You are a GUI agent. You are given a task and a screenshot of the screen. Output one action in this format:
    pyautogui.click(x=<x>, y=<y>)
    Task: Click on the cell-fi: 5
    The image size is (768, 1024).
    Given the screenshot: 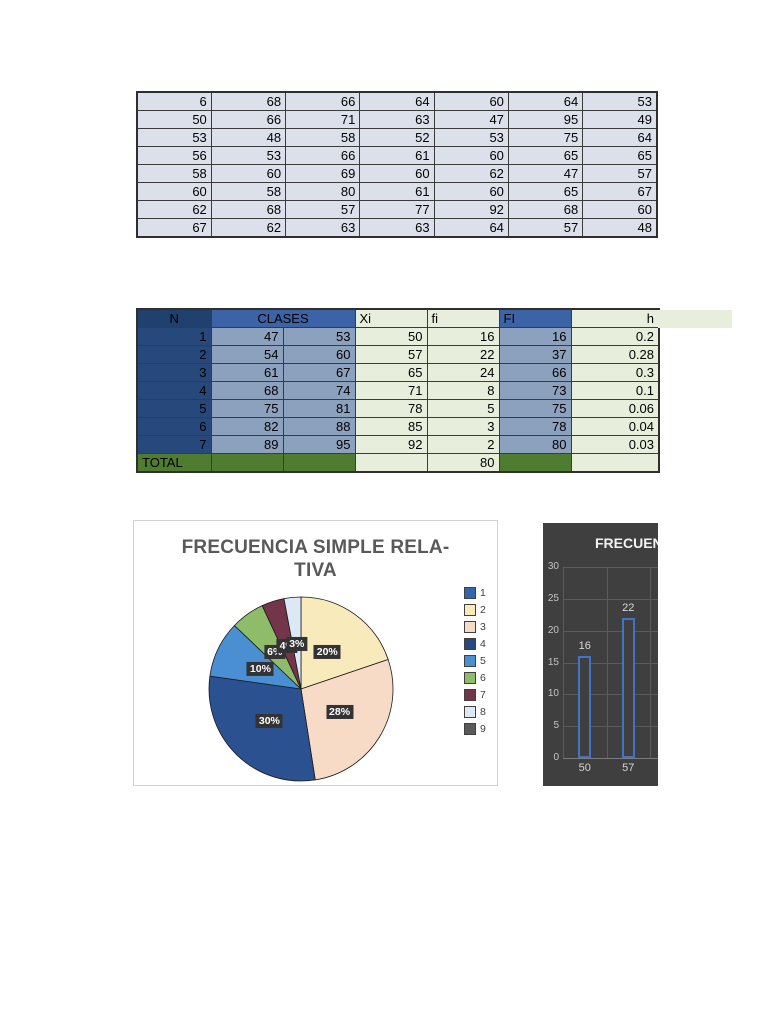 What is the action you would take?
    pyautogui.click(x=463, y=408)
    